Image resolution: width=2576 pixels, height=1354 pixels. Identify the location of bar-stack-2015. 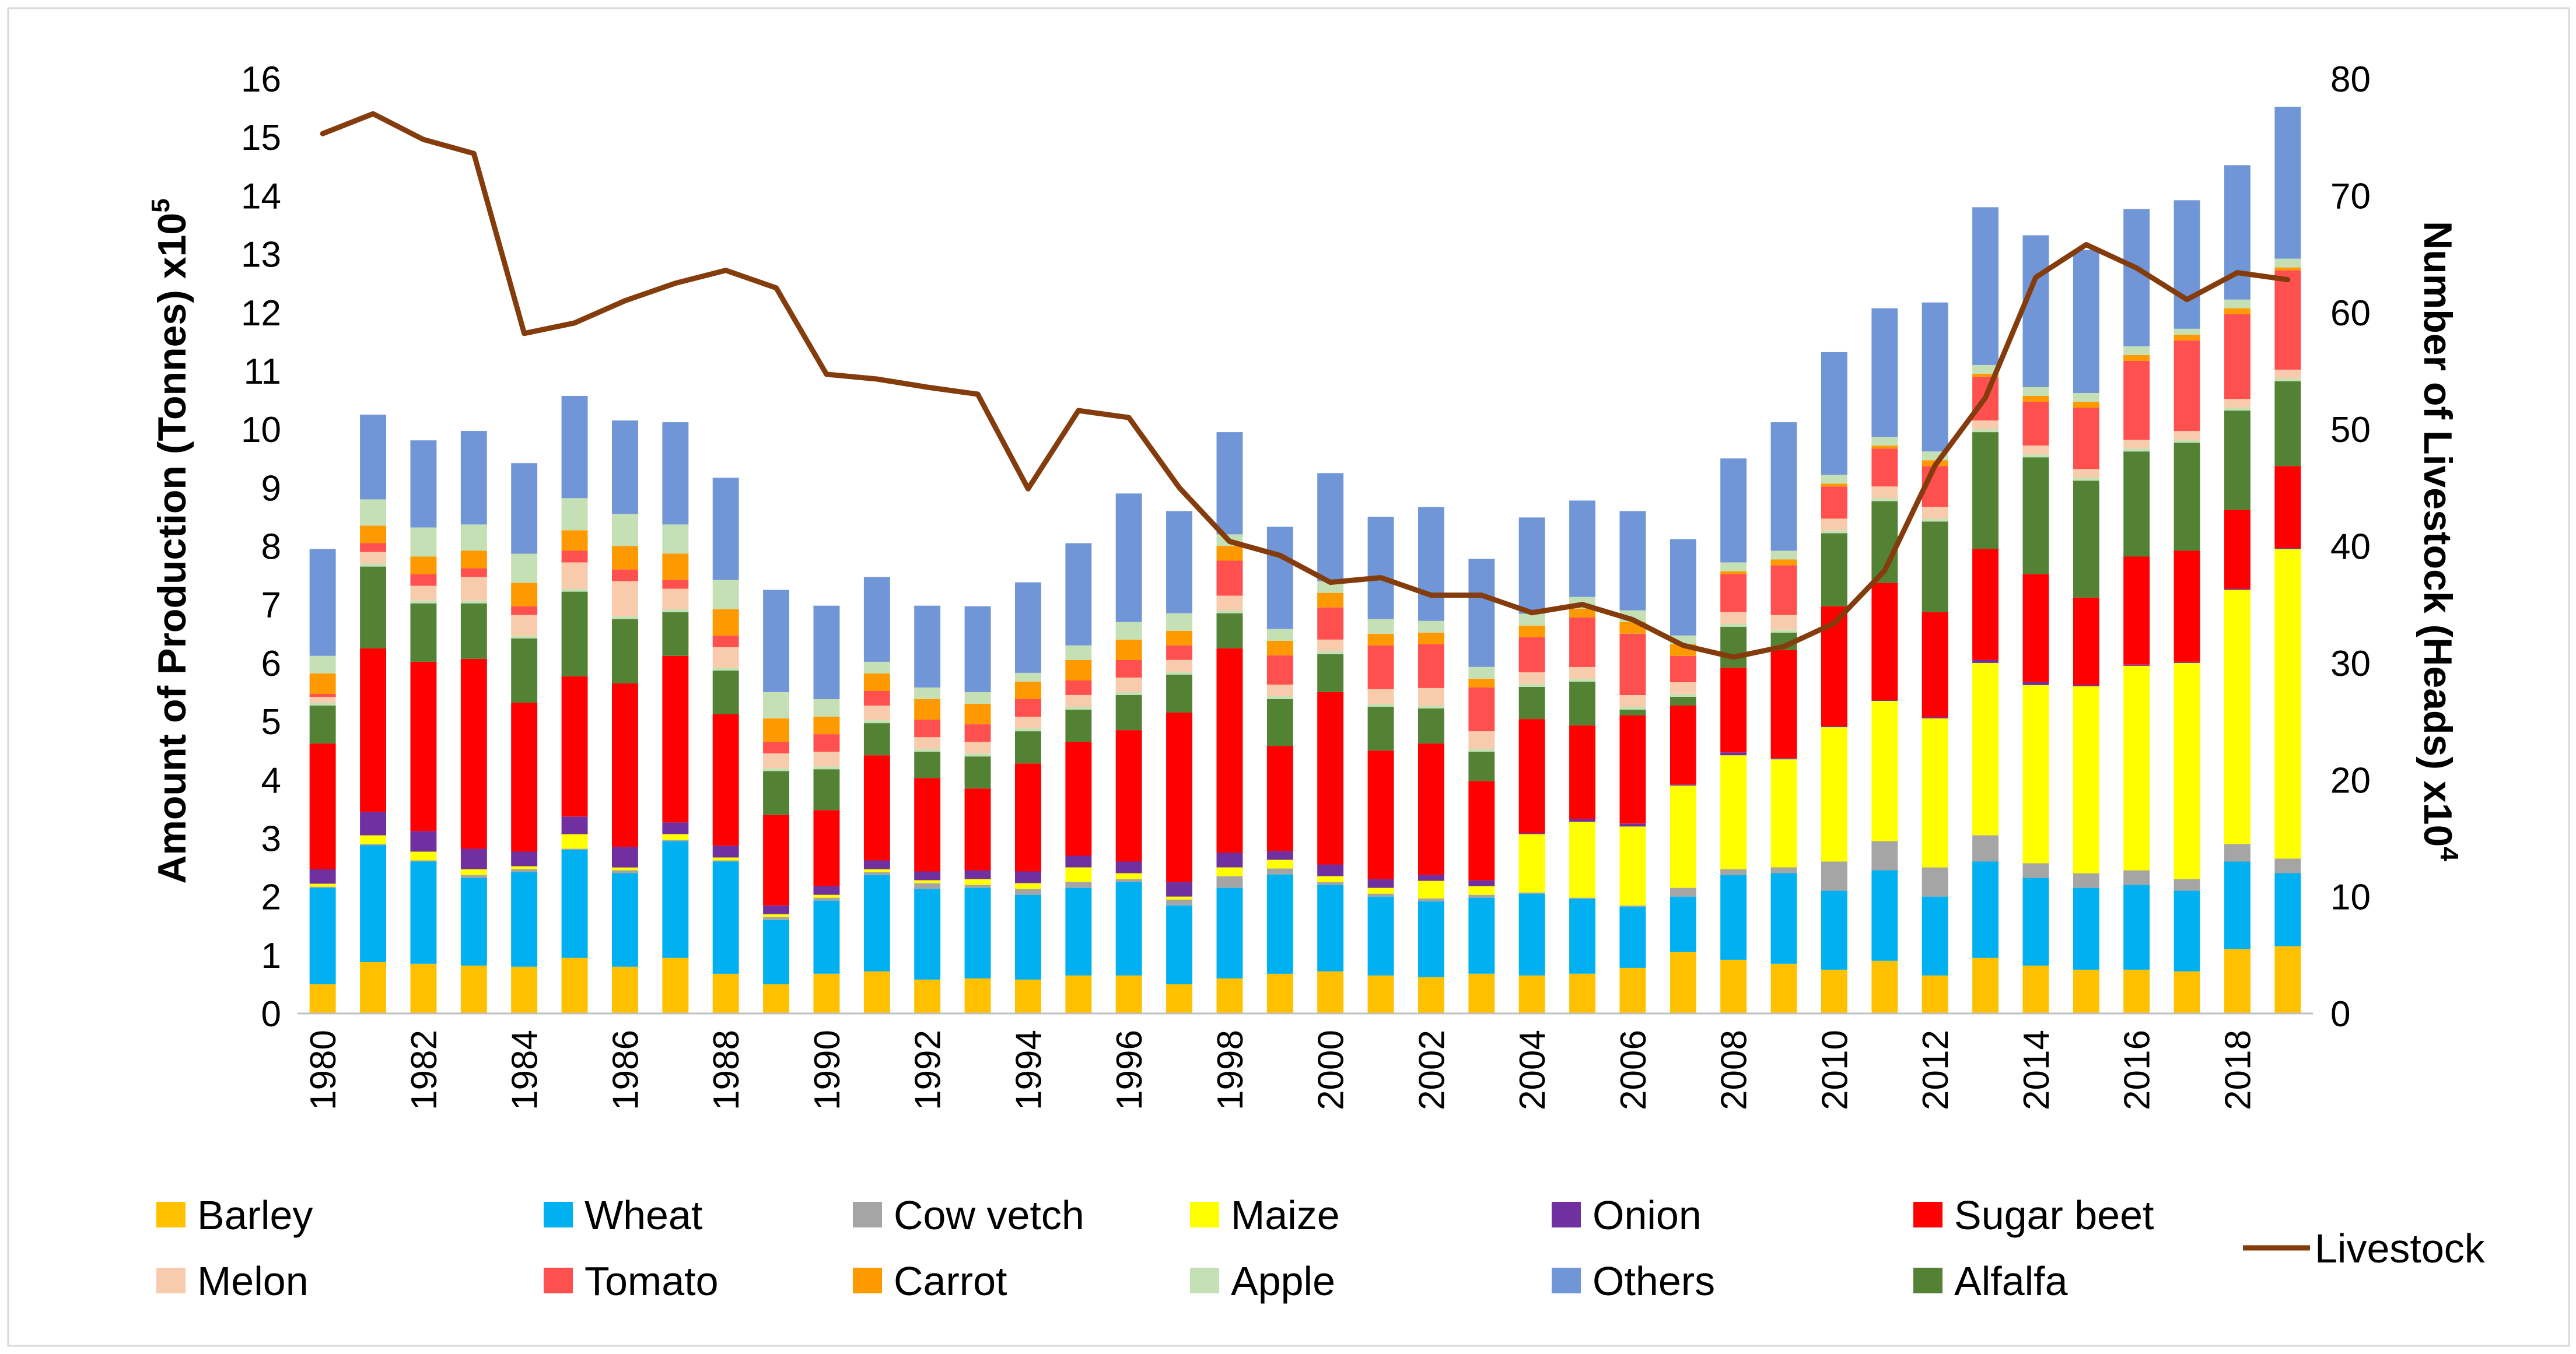
(2086, 632).